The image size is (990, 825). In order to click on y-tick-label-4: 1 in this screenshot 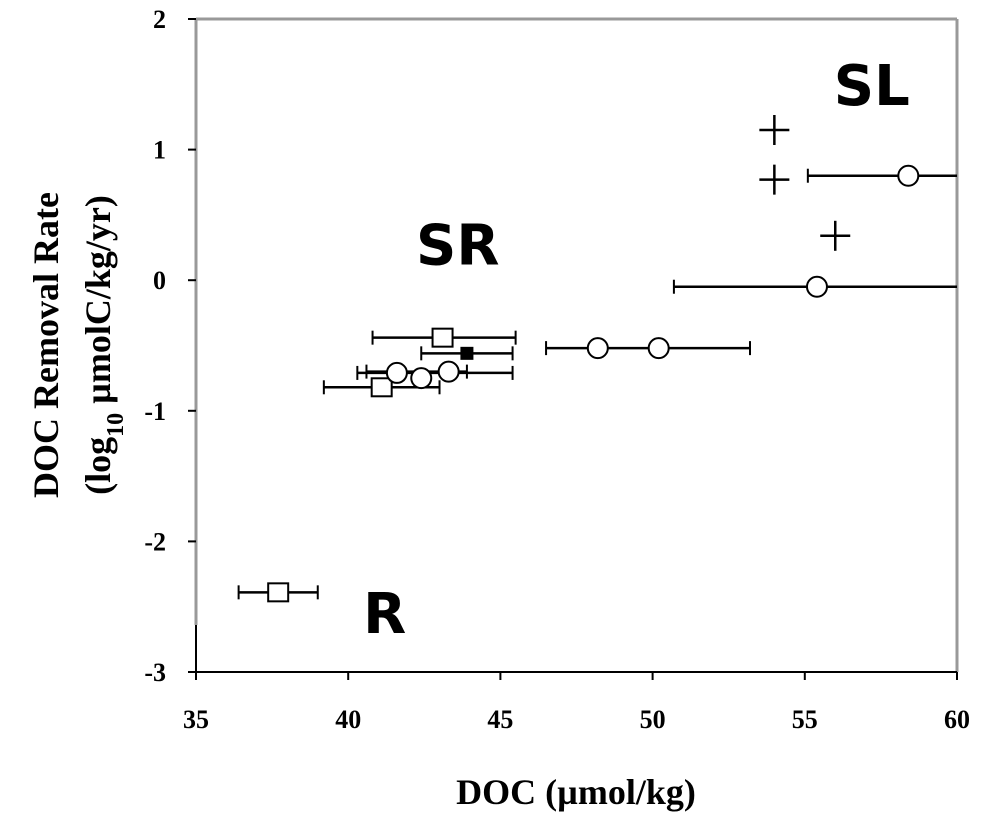, I will do `click(159, 150)`.